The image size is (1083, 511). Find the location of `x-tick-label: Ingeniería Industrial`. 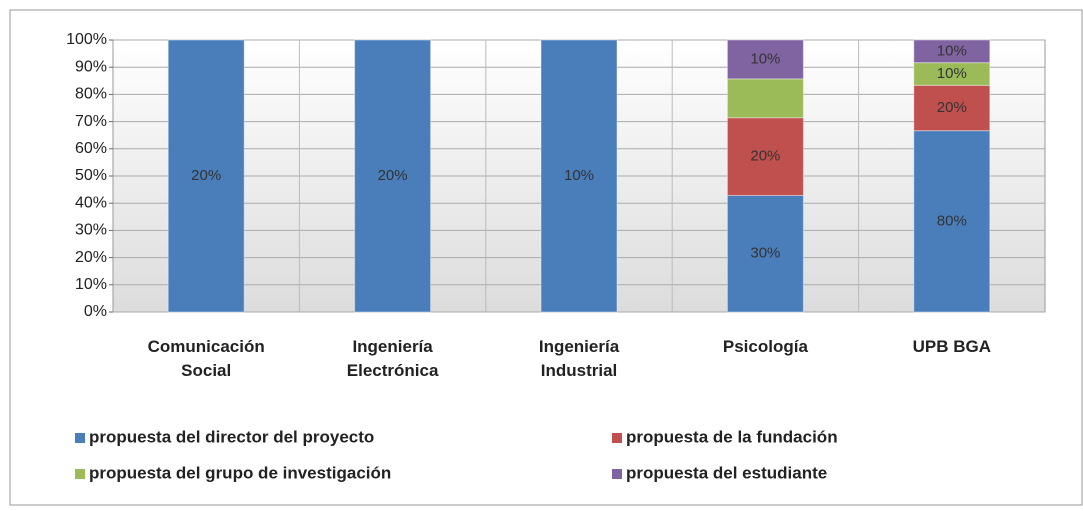

x-tick-label: Ingeniería Industrial is located at coordinates (579, 358).